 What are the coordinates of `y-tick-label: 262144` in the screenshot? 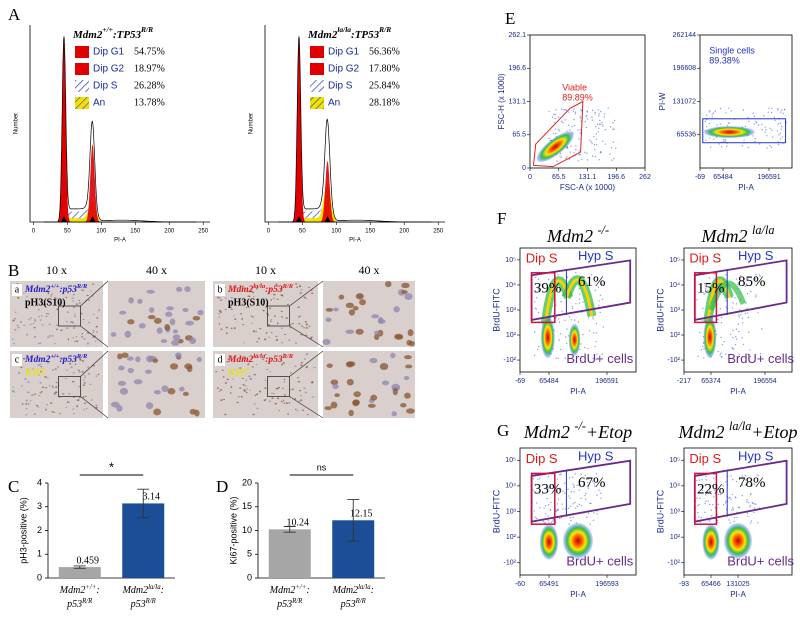 It's located at (684, 35).